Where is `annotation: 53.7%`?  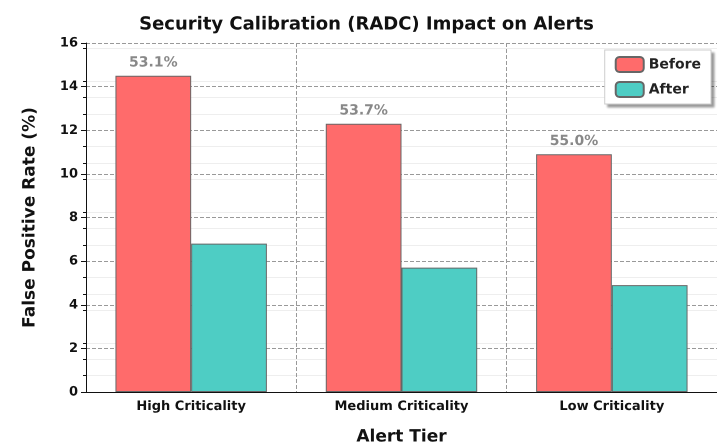 annotation: 53.7% is located at coordinates (363, 110).